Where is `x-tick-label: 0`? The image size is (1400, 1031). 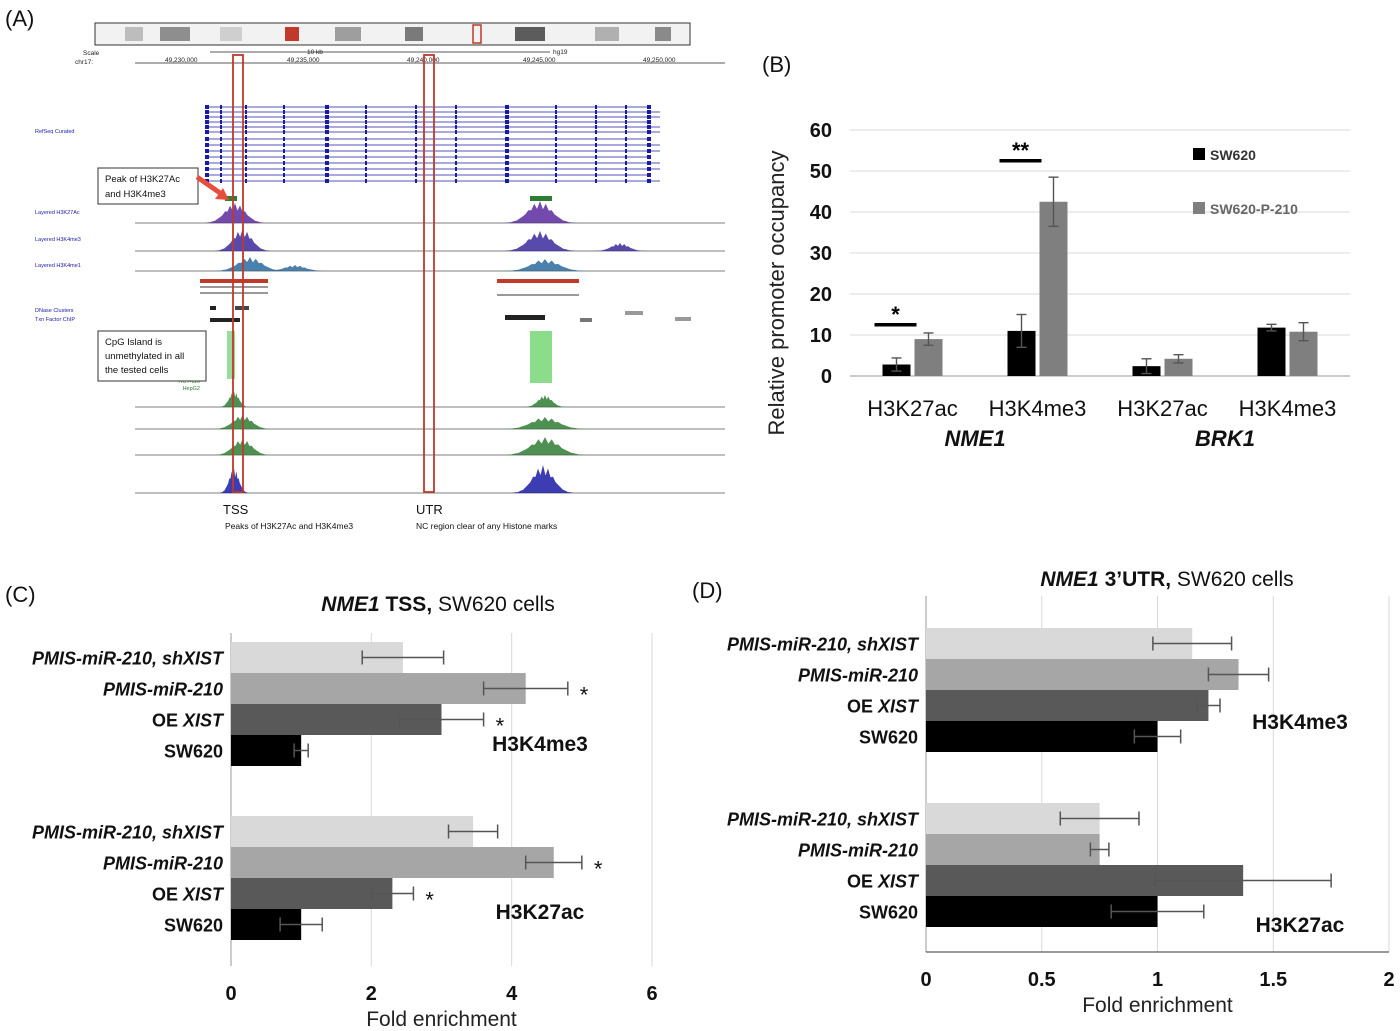 x-tick-label: 0 is located at coordinates (925, 980).